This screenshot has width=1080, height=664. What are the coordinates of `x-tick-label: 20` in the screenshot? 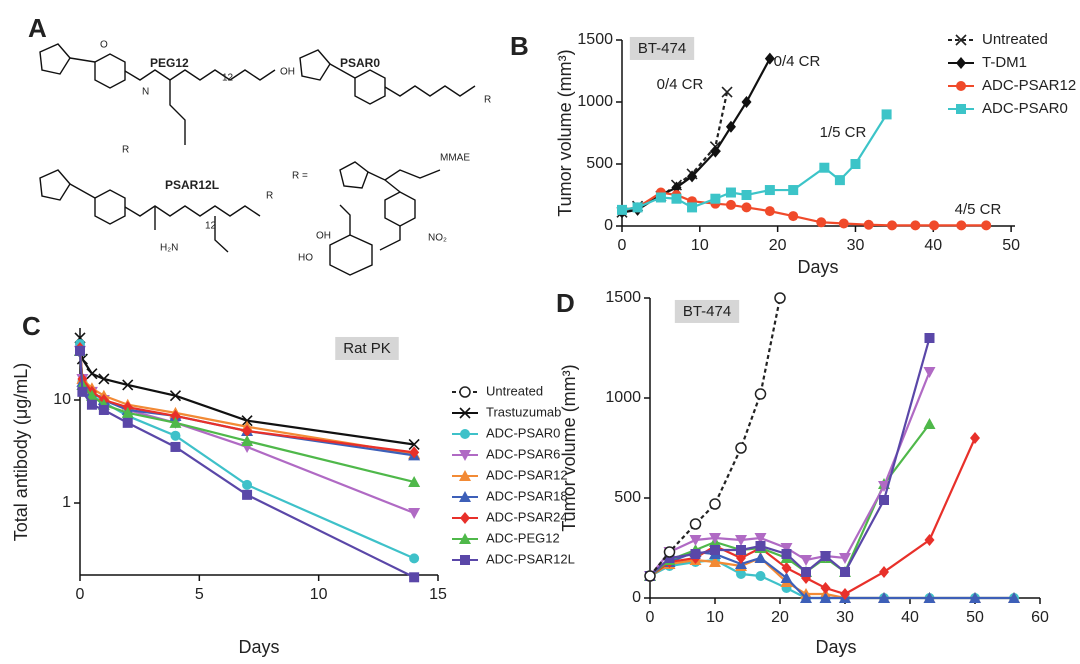 It's located at (780, 617).